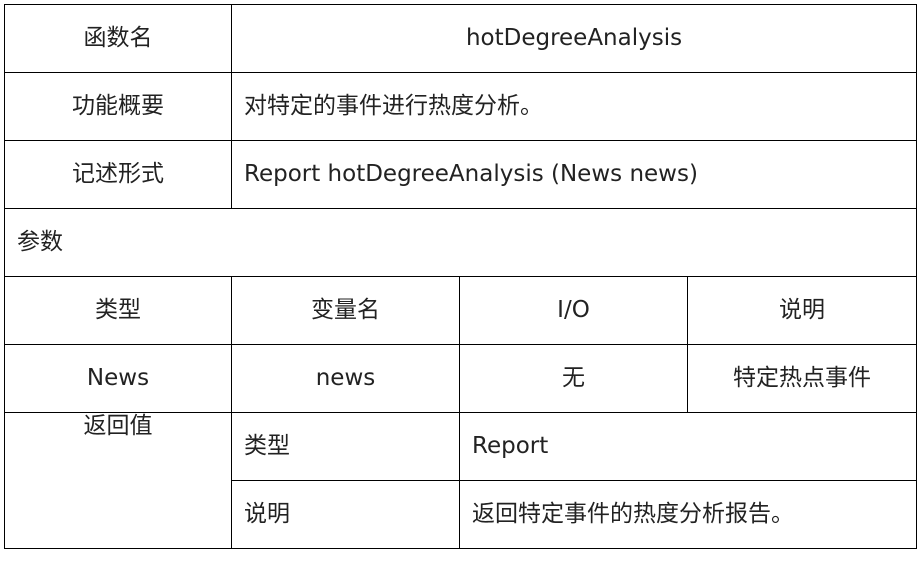 The height and width of the screenshot is (571, 921). What do you see at coordinates (118, 480) in the screenshot?
I see `return-value-label: 返回值` at bounding box center [118, 480].